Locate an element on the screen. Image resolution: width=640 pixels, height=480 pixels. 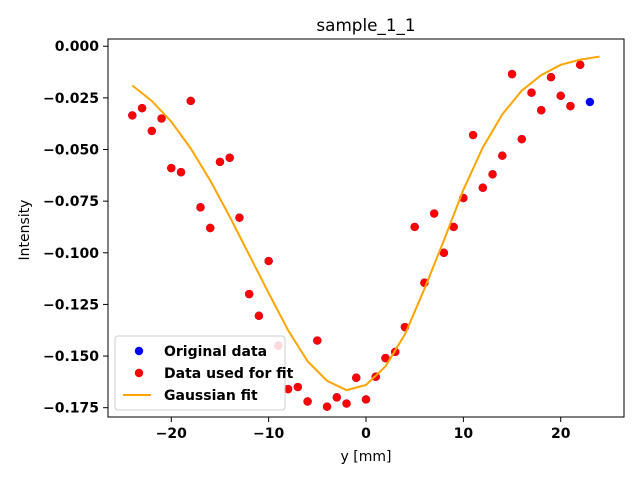
y-tick-label: −0.150 is located at coordinates (71, 357).